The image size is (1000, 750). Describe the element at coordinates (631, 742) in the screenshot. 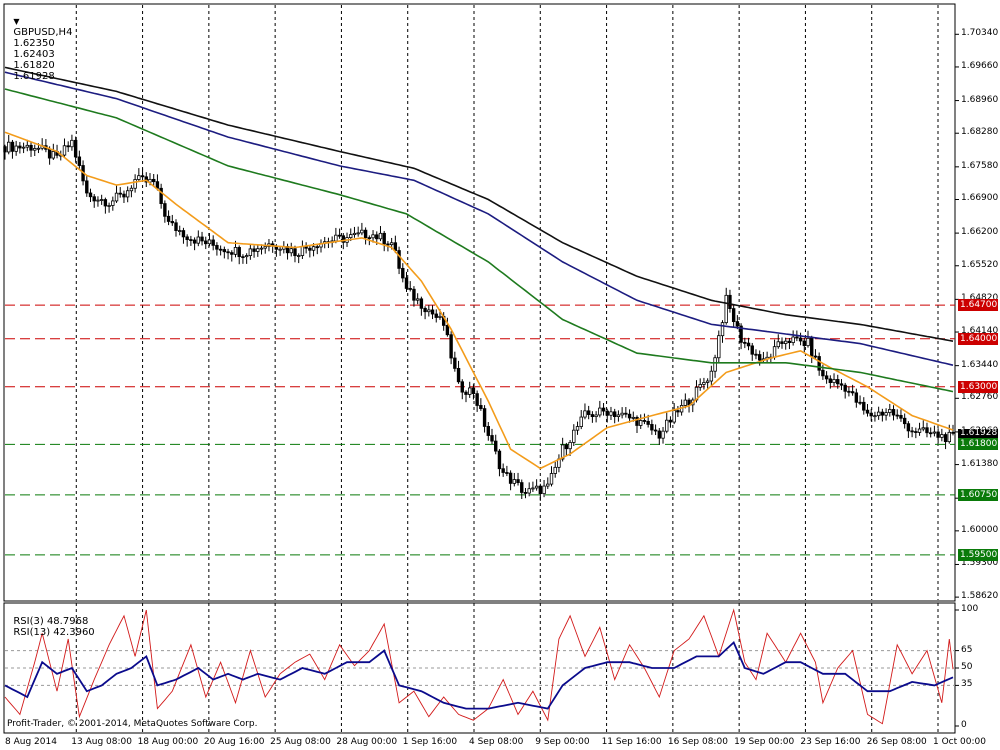

I see `time-tick-label: 11 Sep 16:00` at that location.